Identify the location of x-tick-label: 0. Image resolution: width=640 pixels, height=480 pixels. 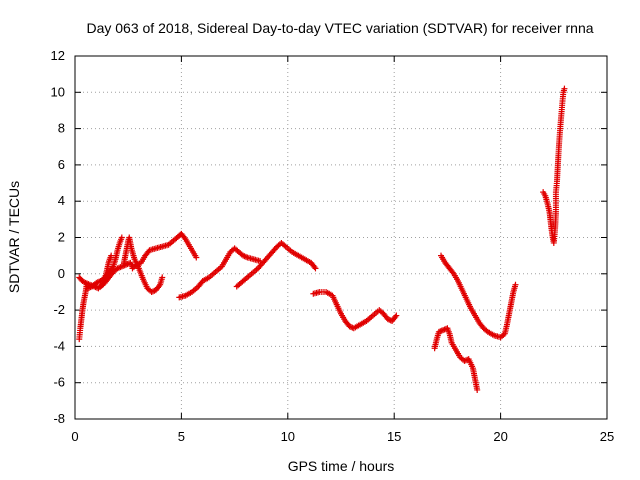
(74, 436).